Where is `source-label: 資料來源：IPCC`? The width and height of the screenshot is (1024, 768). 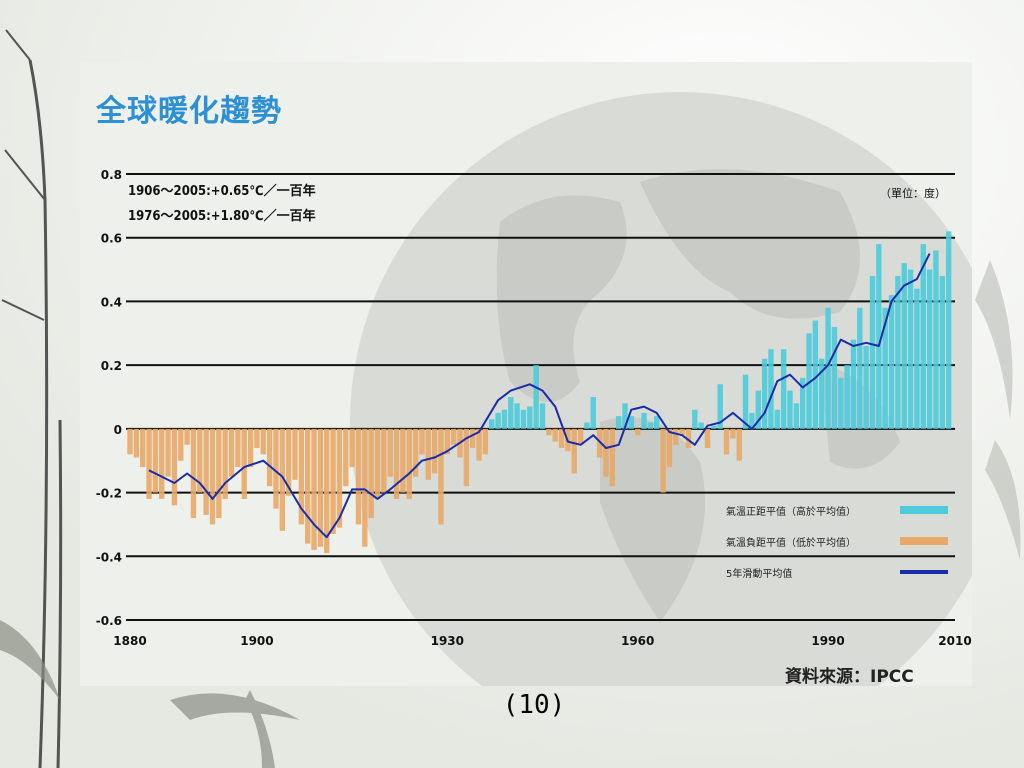
source-label: 資料來源：IPCC is located at coordinates (849, 676).